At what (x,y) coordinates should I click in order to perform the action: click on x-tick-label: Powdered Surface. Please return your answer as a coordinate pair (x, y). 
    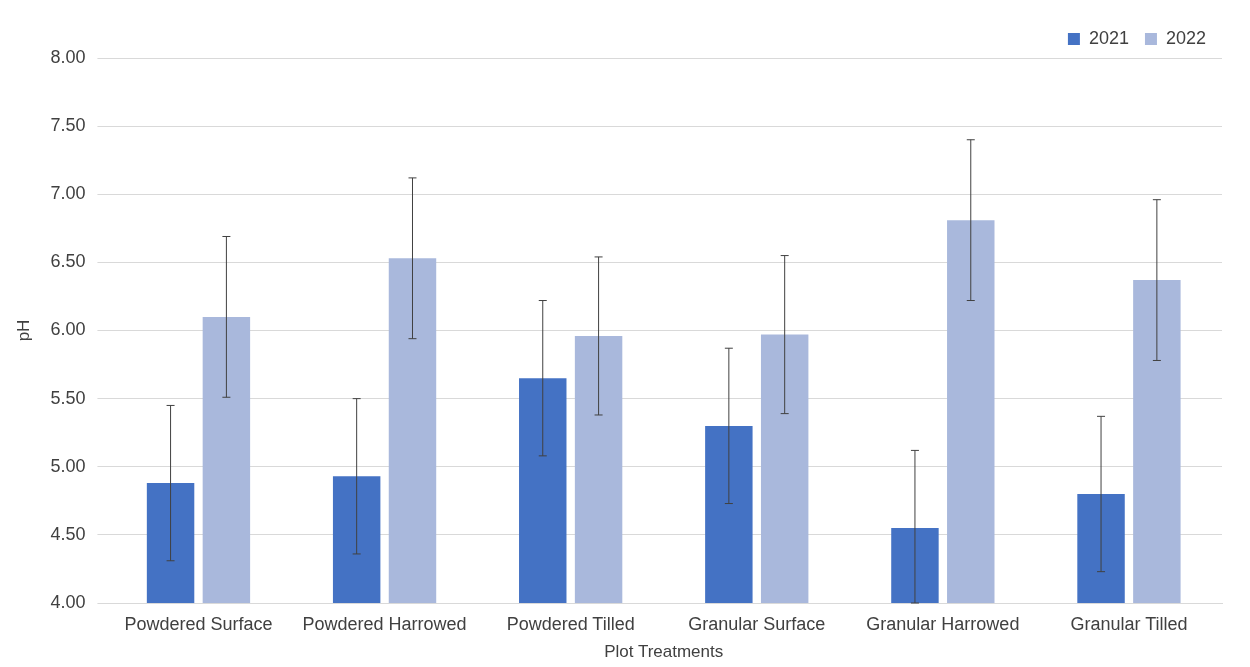
    Looking at the image, I should click on (198, 623).